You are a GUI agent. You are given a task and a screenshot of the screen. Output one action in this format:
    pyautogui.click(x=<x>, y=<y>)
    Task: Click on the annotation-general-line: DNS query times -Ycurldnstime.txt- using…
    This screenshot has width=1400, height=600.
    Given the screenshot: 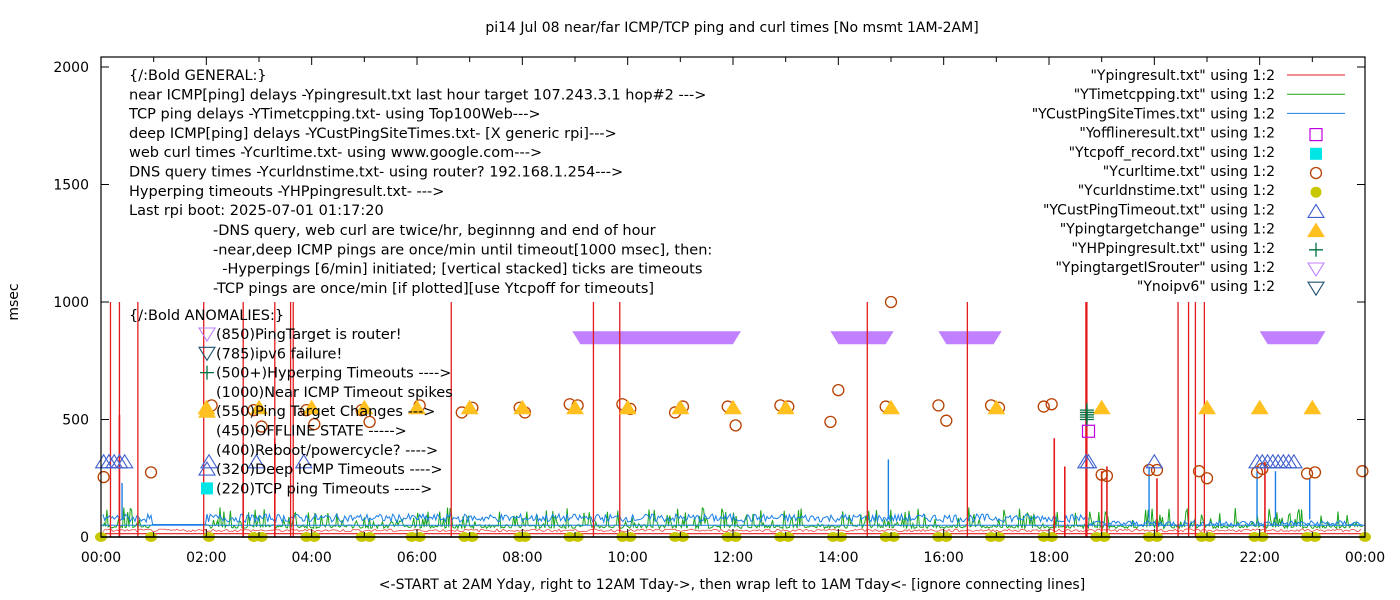 What is the action you would take?
    pyautogui.click(x=376, y=173)
    